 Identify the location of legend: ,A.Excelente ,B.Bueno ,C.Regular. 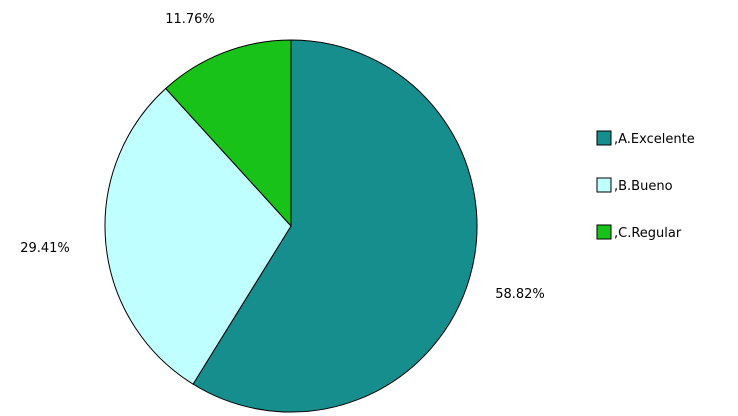
(645, 185).